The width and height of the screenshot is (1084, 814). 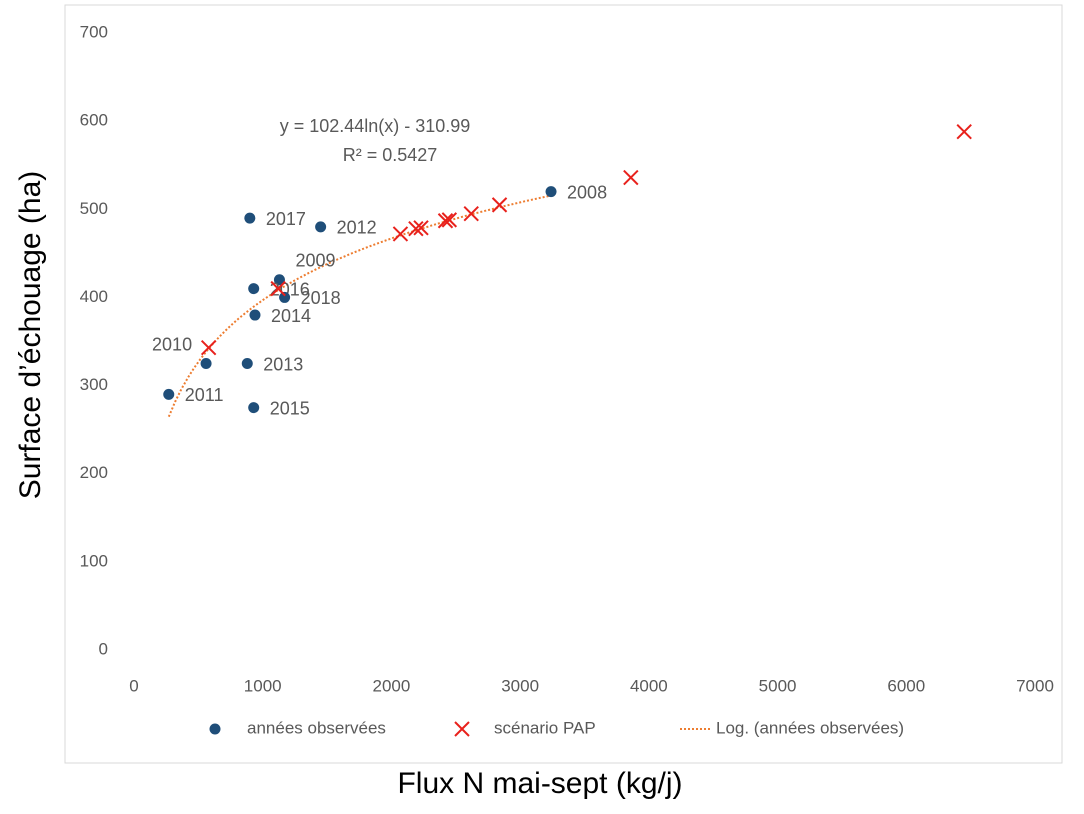 What do you see at coordinates (172, 344) in the screenshot?
I see `data-label: 2010` at bounding box center [172, 344].